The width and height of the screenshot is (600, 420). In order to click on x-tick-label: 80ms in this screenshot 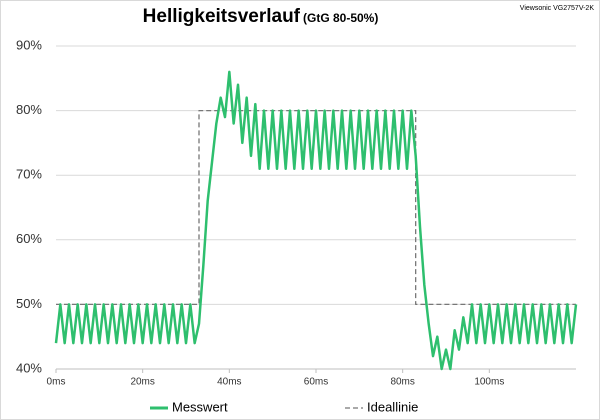, I will do `click(402, 382)`.